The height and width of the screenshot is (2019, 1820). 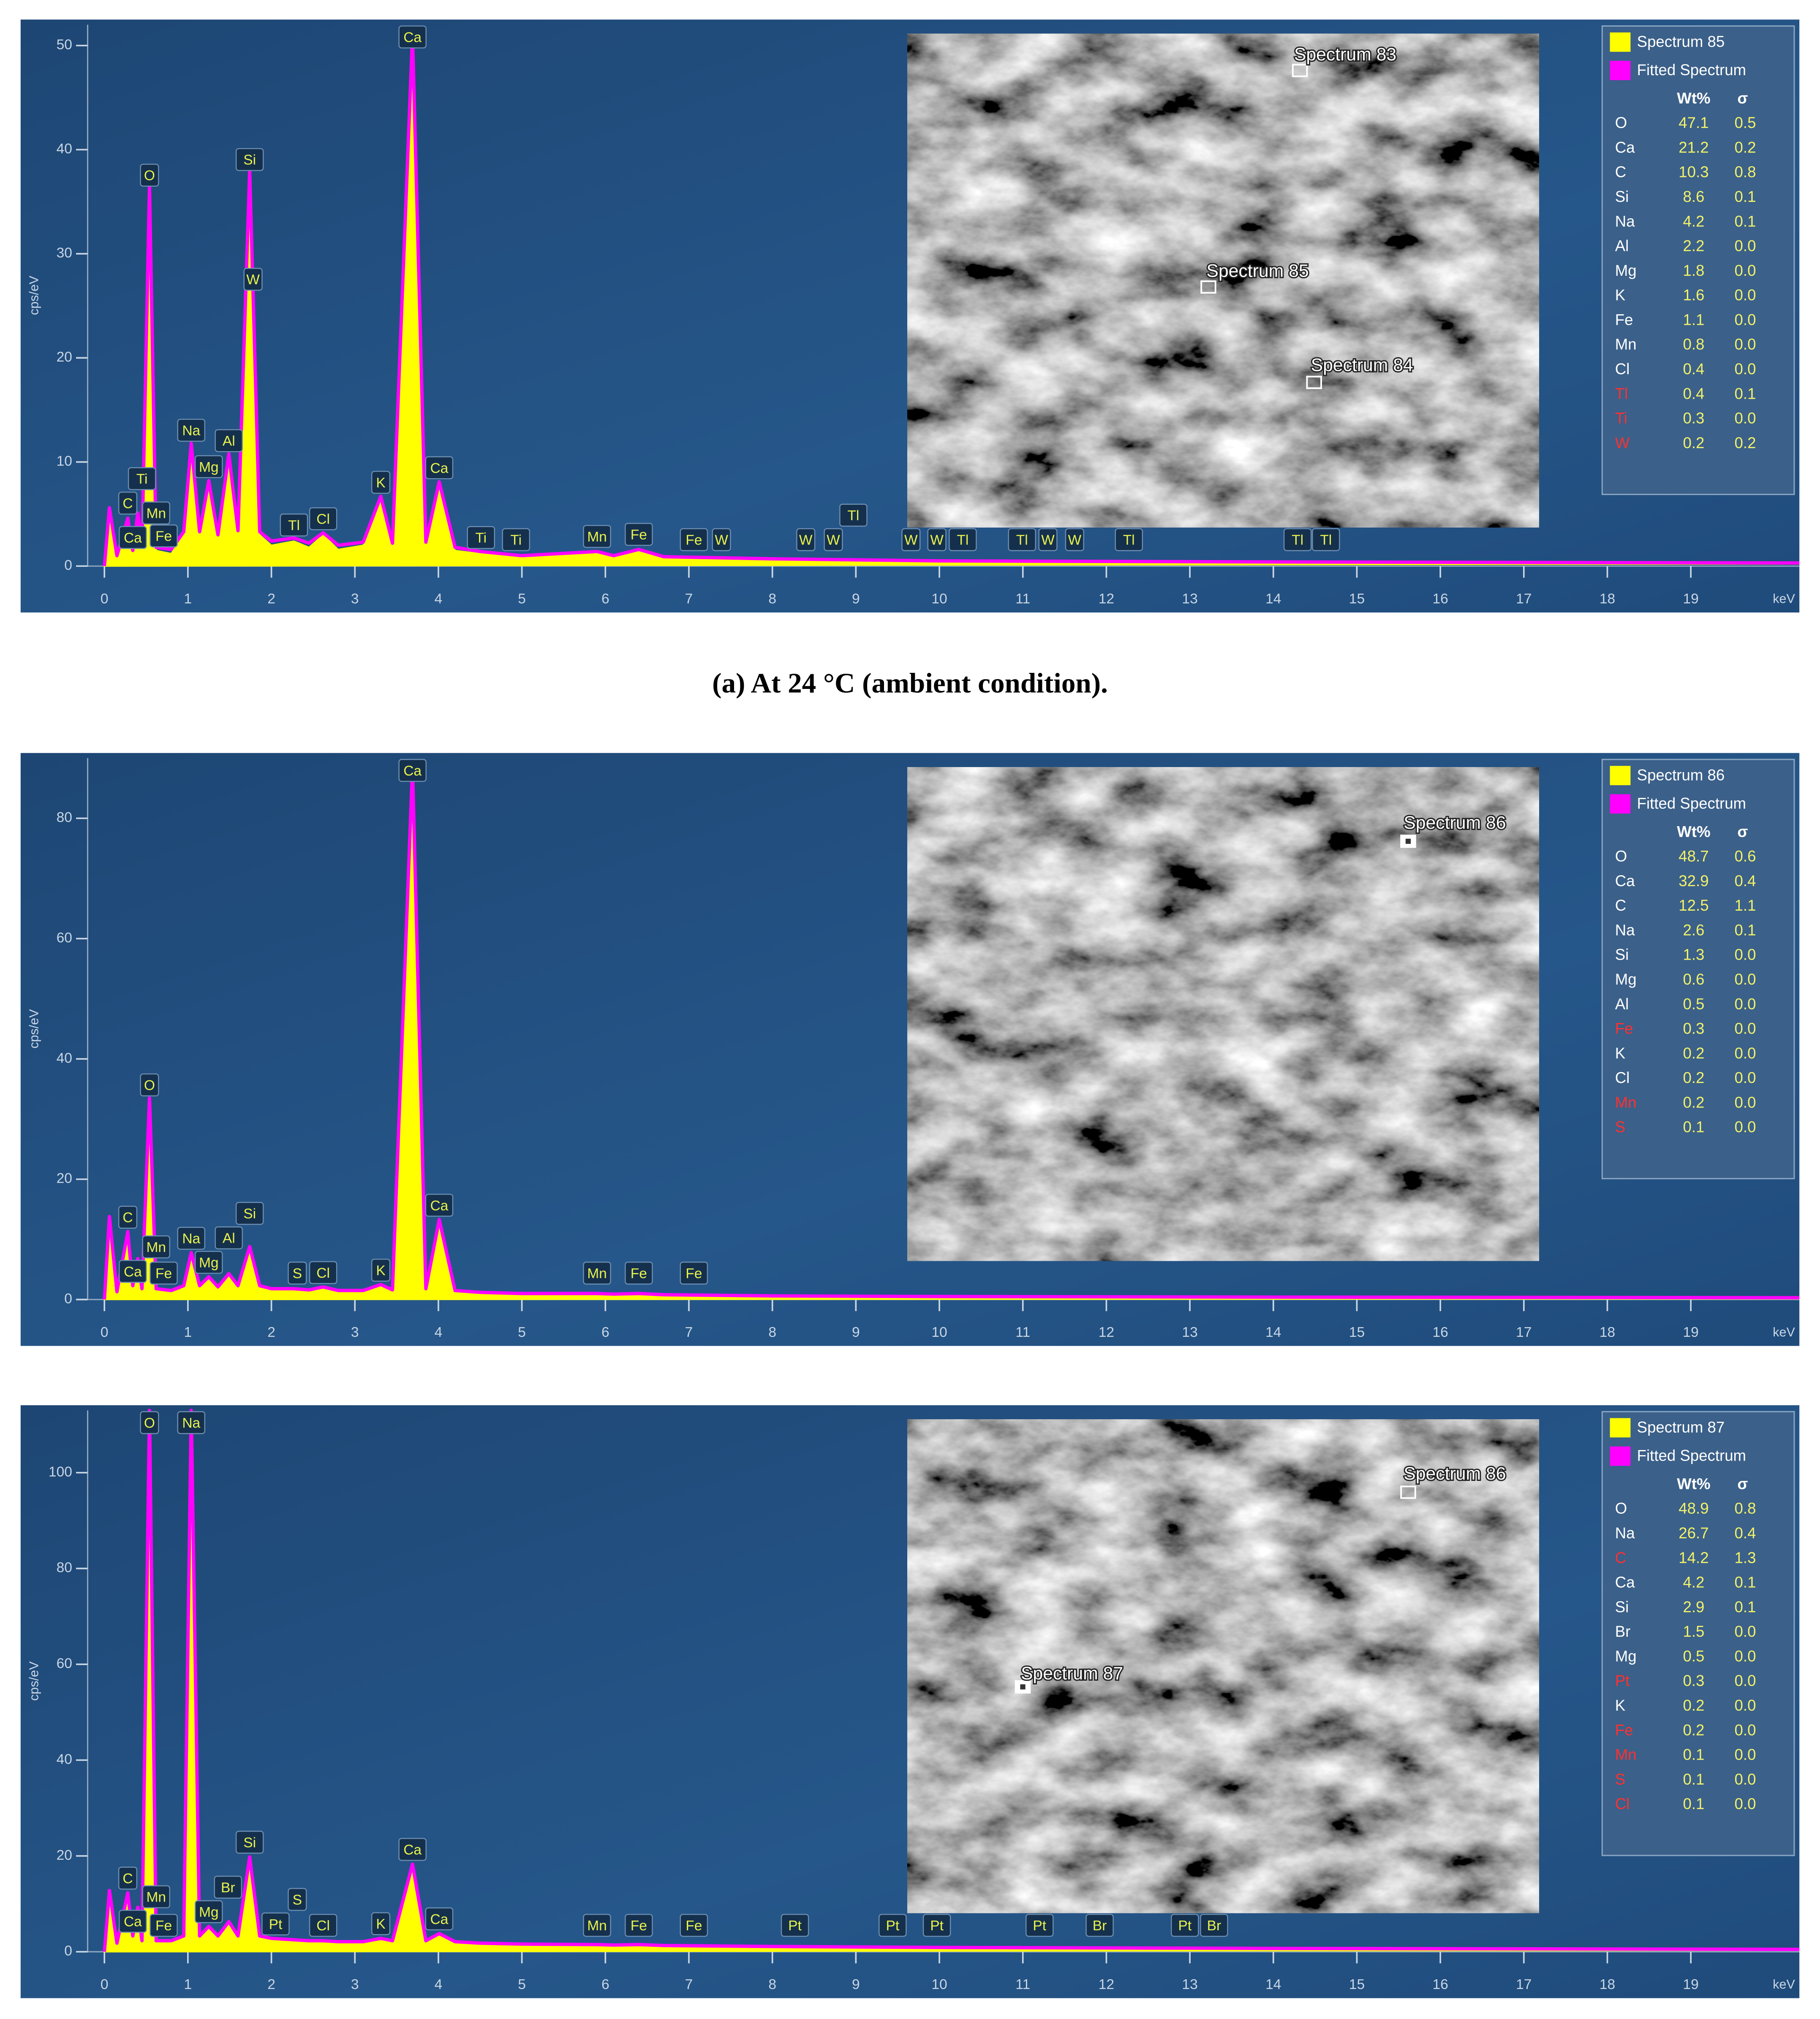 What do you see at coordinates (1223, 1014) in the screenshot?
I see `sem-texture` at bounding box center [1223, 1014].